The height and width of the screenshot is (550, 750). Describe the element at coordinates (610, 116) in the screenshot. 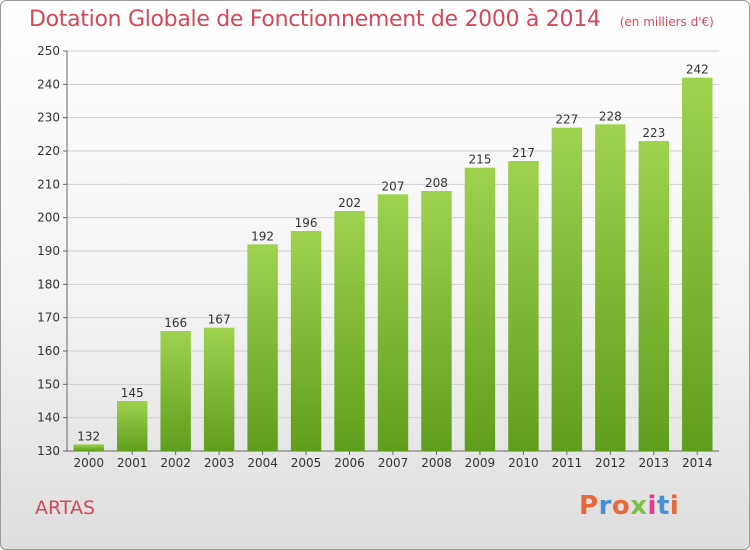

I see `bar-value-label: 228` at that location.